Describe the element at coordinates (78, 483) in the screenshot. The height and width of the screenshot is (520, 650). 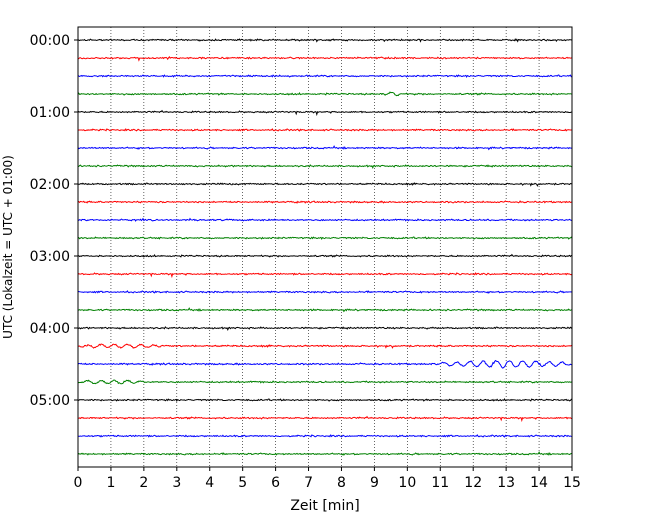
I see `x-tick-label: 0` at that location.